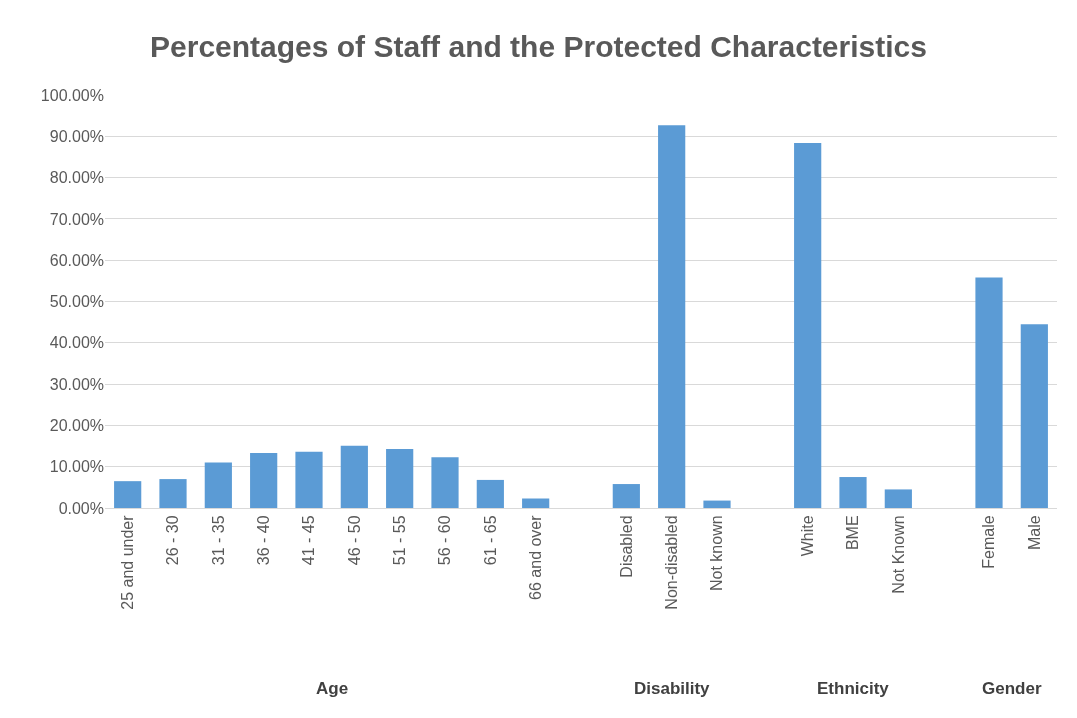  What do you see at coordinates (717, 553) in the screenshot?
I see `x-tick-label: Not known` at bounding box center [717, 553].